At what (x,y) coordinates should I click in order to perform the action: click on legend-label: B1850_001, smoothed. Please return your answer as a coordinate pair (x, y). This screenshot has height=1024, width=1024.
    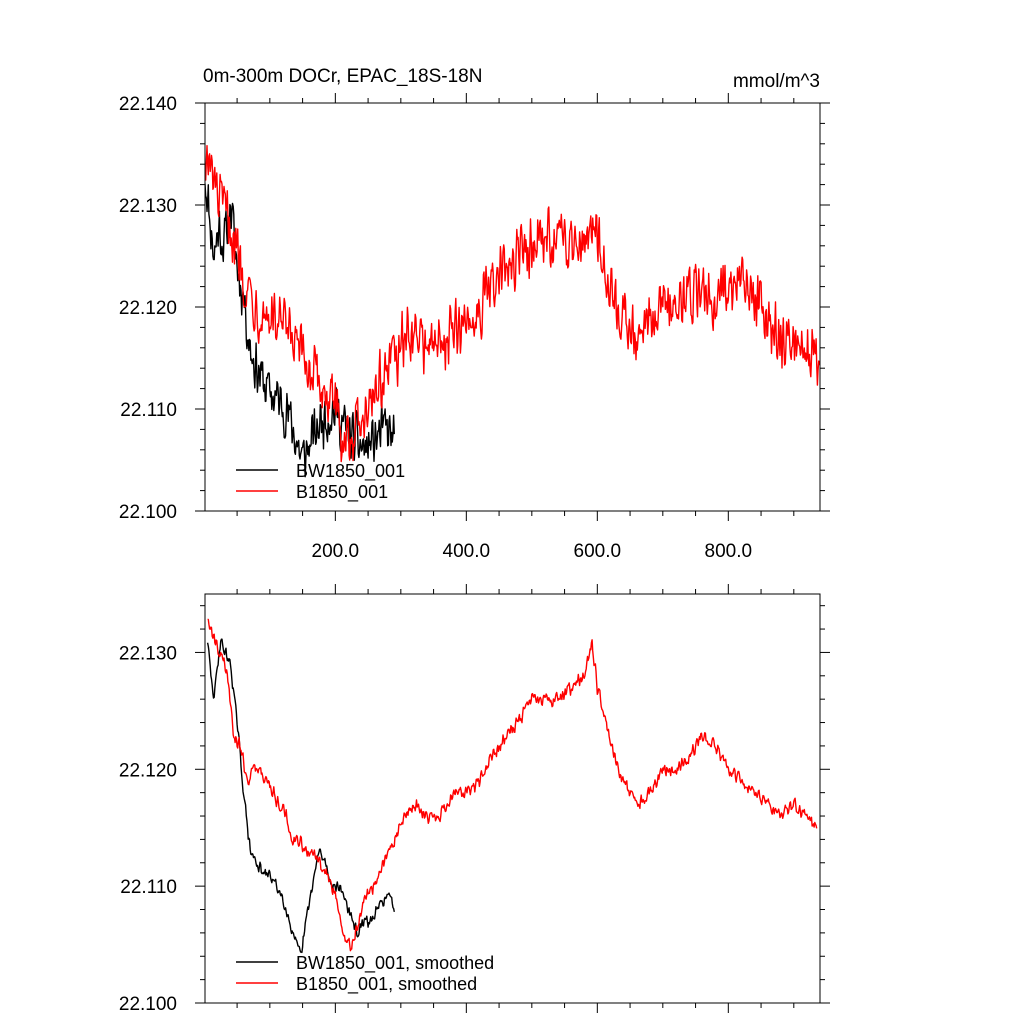
    Looking at the image, I should click on (386, 984).